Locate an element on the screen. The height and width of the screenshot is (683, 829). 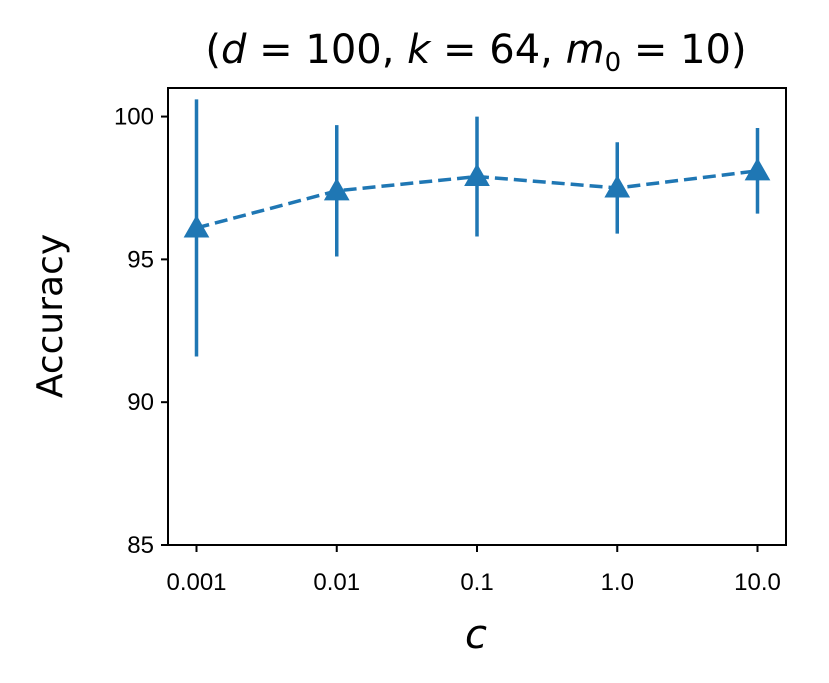
x-tick-label: 0.1 is located at coordinates (476, 582).